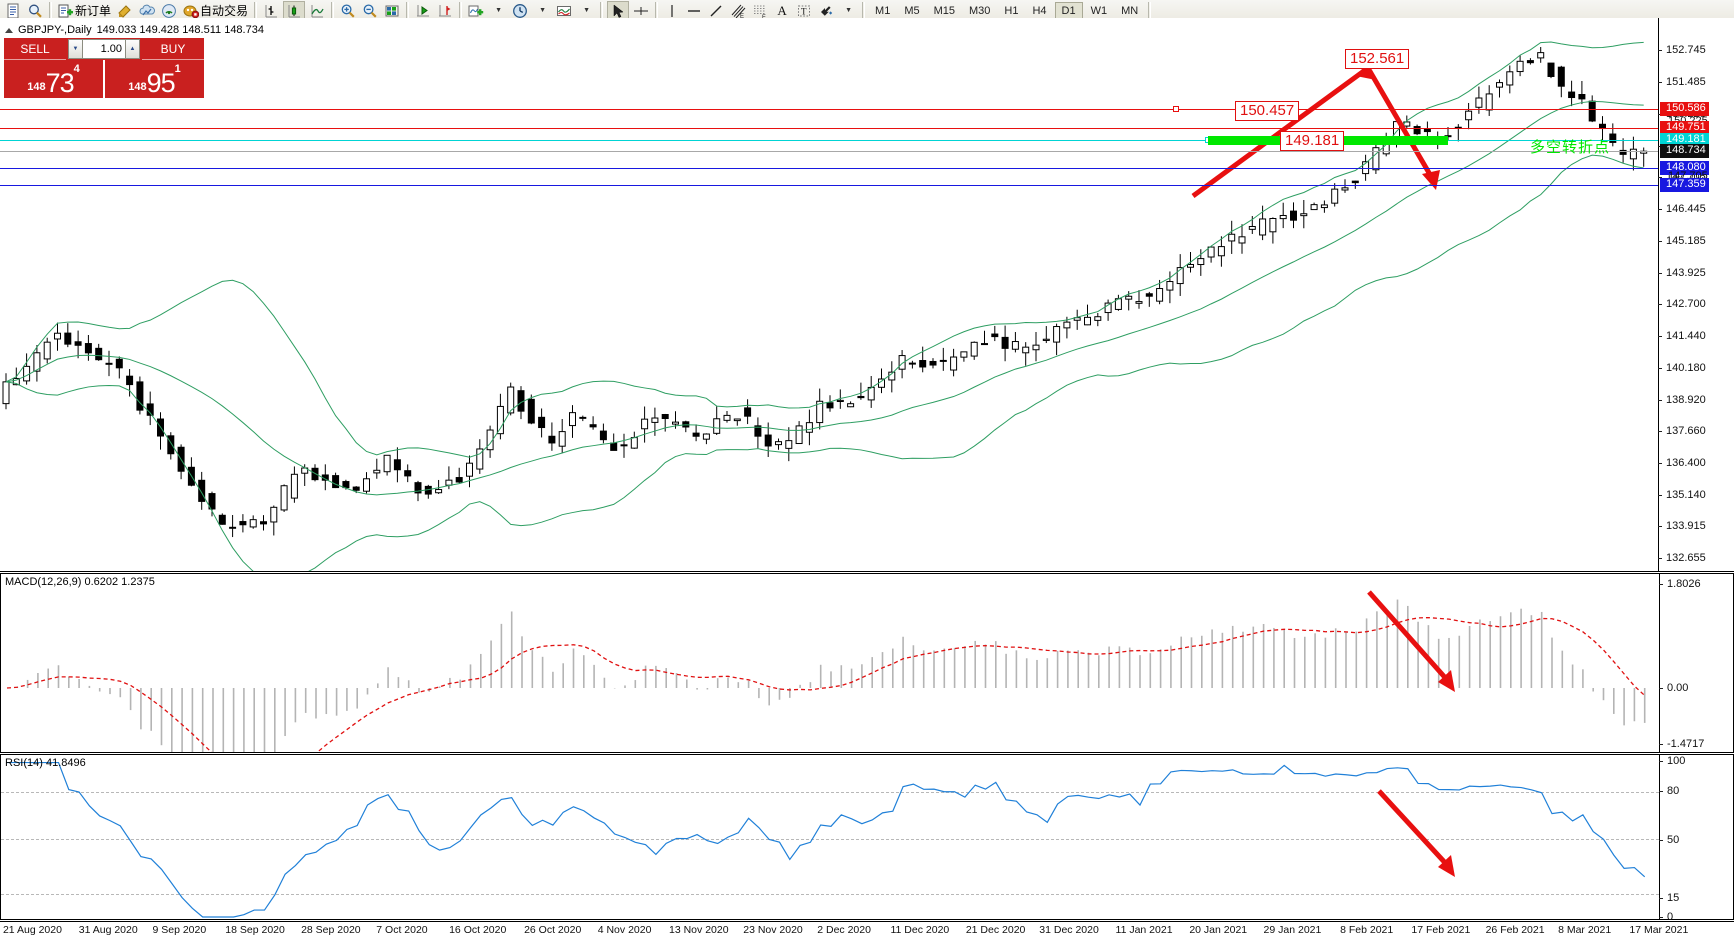 The height and width of the screenshot is (940, 1734). I want to click on new-chart-icon, so click(13, 11).